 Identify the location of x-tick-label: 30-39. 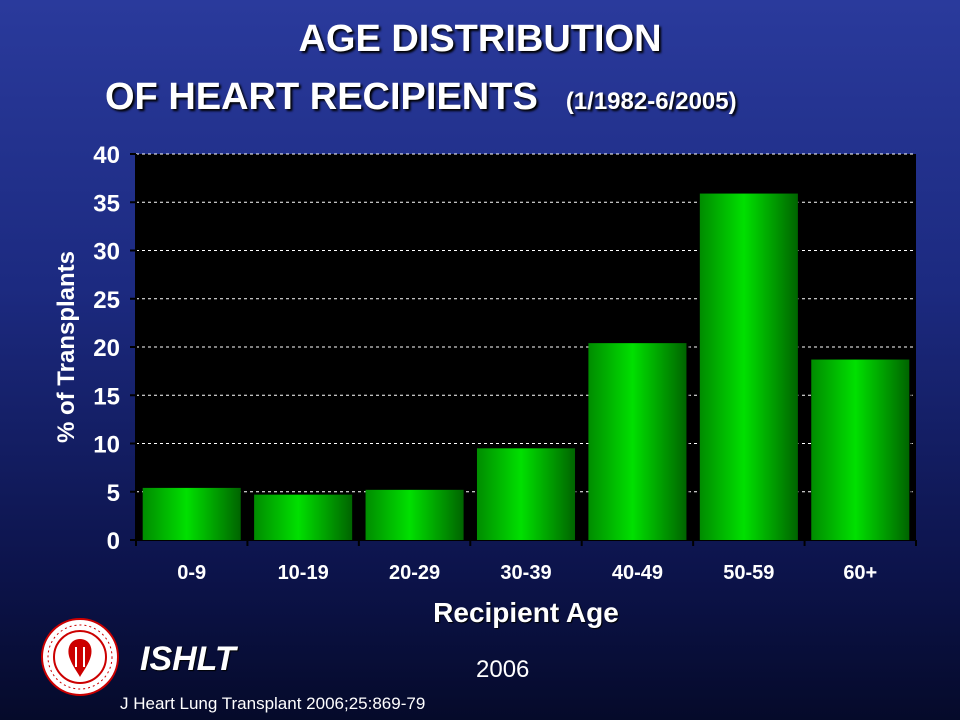
(525, 573).